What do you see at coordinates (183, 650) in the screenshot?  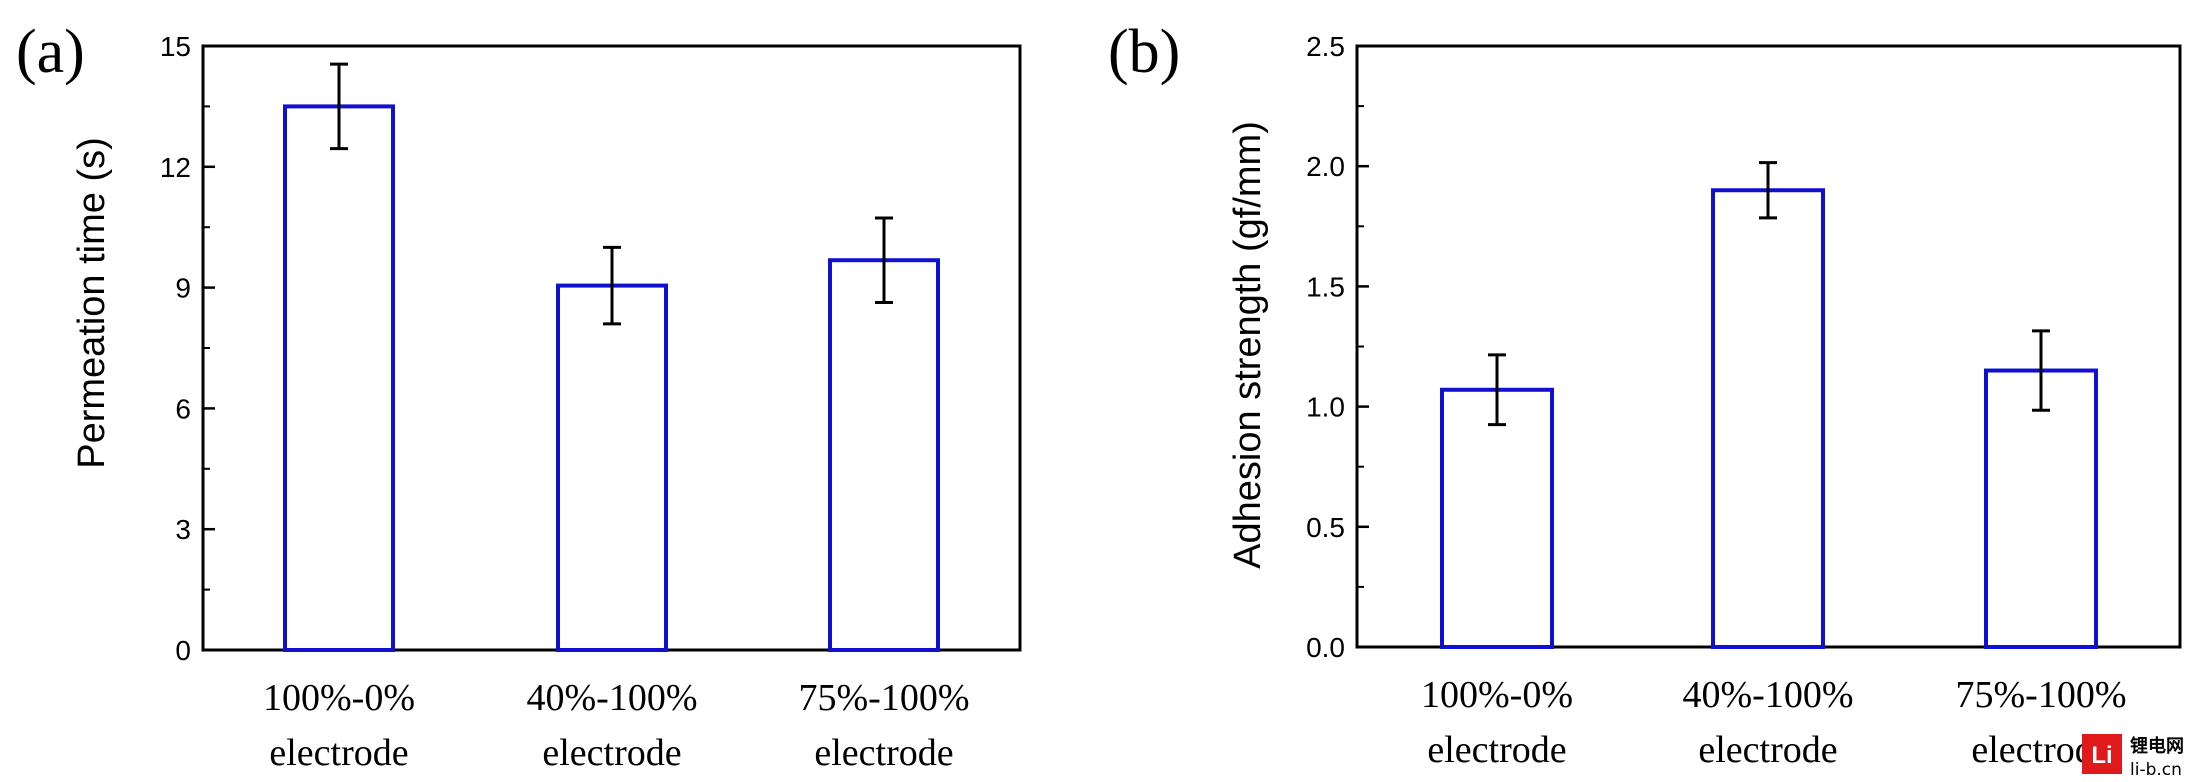 I see `y-tick-label-a: 0` at bounding box center [183, 650].